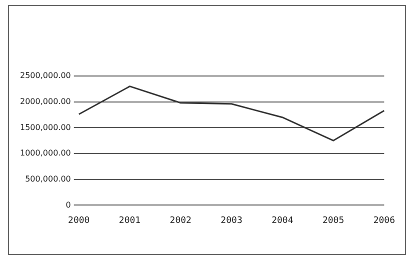 The image size is (416, 278). What do you see at coordinates (45, 127) in the screenshot?
I see `y-tick-label: 1500,000.00` at bounding box center [45, 127].